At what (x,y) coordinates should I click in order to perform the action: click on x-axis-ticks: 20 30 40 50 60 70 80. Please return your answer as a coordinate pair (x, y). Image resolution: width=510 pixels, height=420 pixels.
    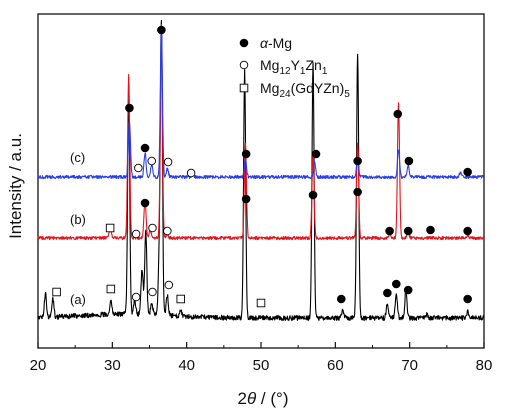
    Looking at the image, I should click on (261, 358).